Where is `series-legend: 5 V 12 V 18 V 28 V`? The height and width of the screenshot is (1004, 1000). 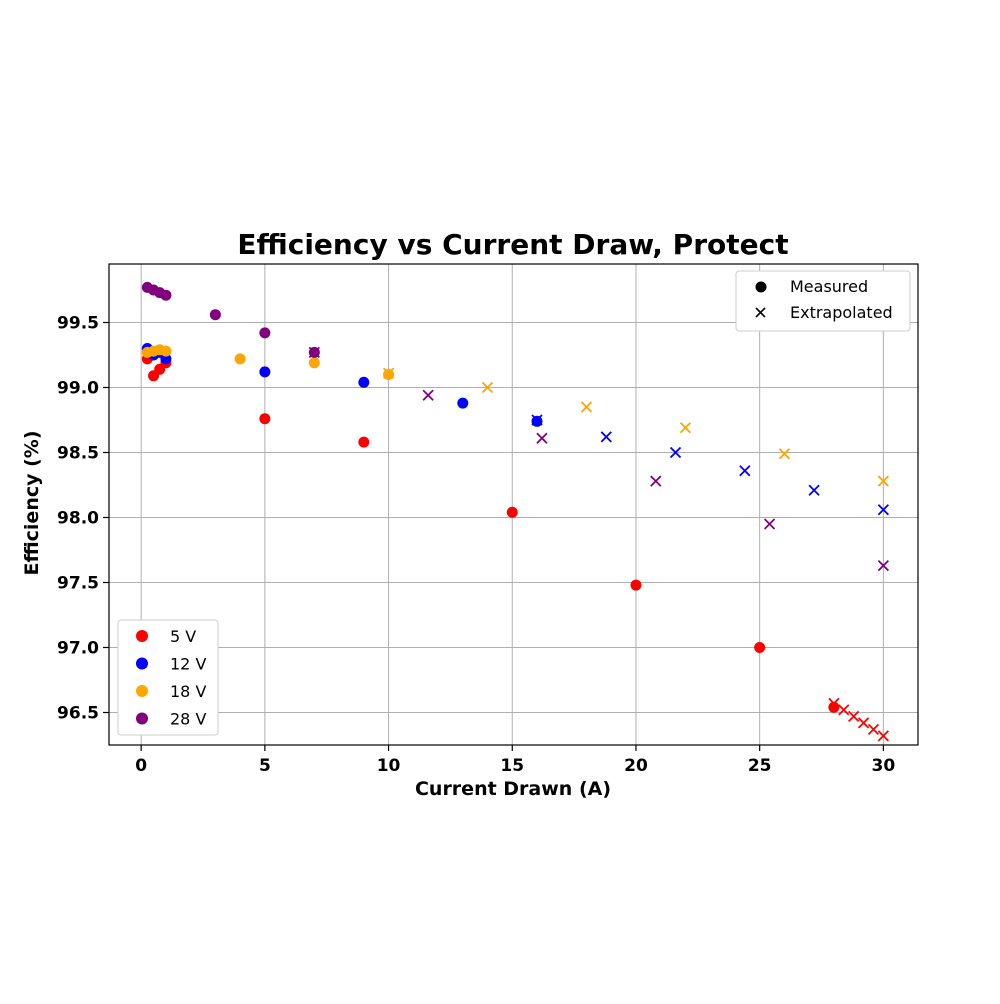 series-legend: 5 V 12 V 18 V 28 V is located at coordinates (168, 677).